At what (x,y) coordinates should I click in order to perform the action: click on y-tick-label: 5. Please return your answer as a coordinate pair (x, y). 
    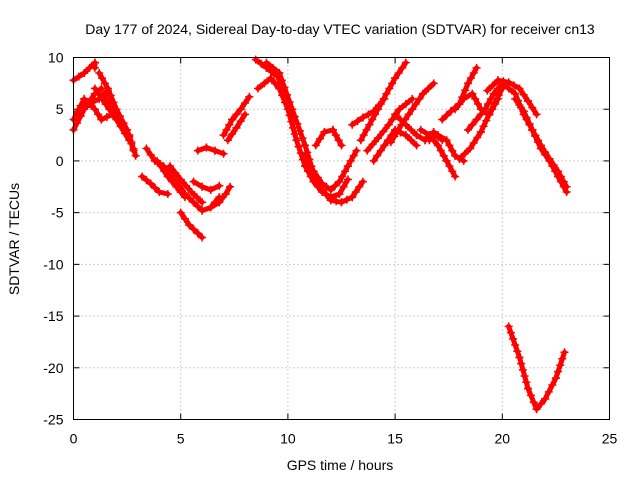
    Looking at the image, I should click on (60, 109).